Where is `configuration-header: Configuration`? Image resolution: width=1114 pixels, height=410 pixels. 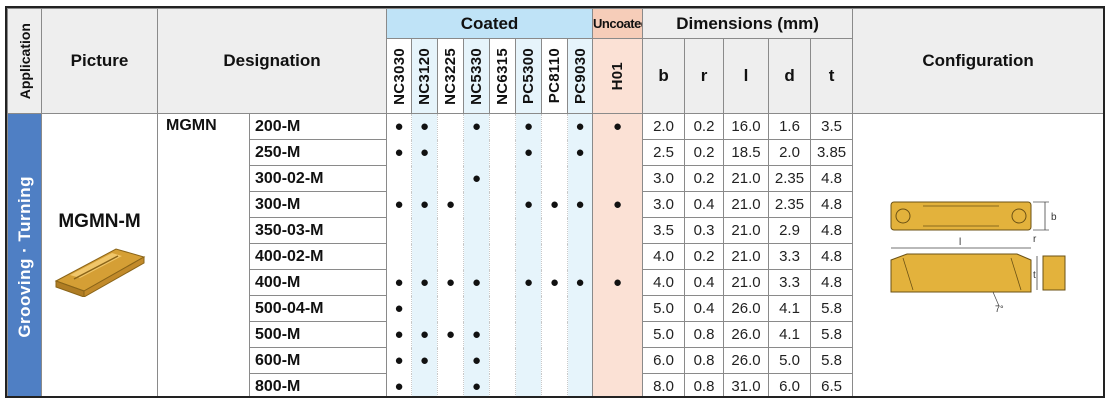 configuration-header: Configuration is located at coordinates (977, 61).